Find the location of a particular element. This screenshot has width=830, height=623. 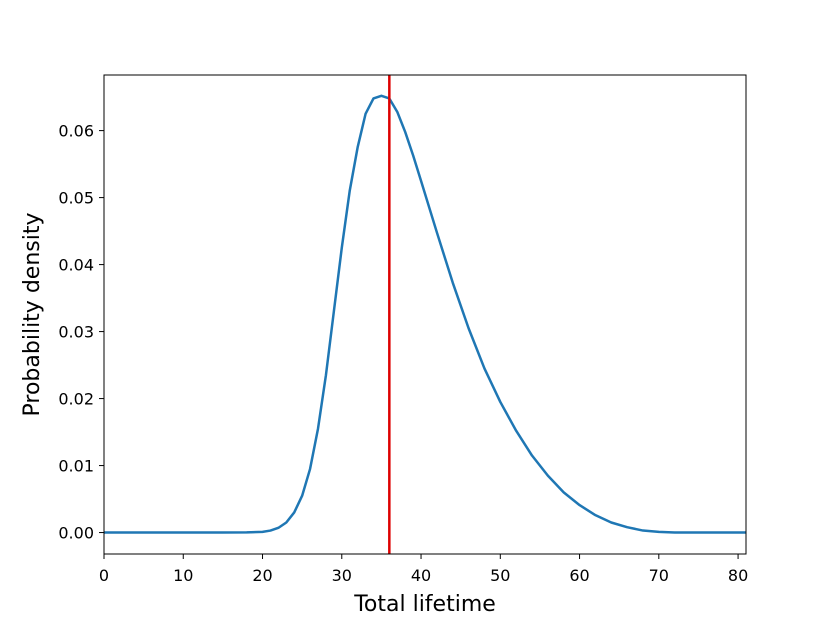

x-tick-label: 50 is located at coordinates (500, 575).